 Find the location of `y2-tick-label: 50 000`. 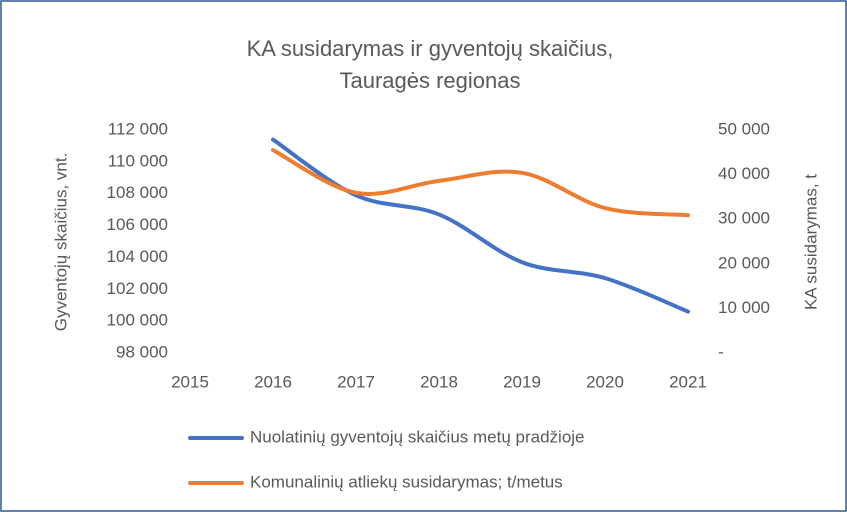

y2-tick-label: 50 000 is located at coordinates (744, 128).